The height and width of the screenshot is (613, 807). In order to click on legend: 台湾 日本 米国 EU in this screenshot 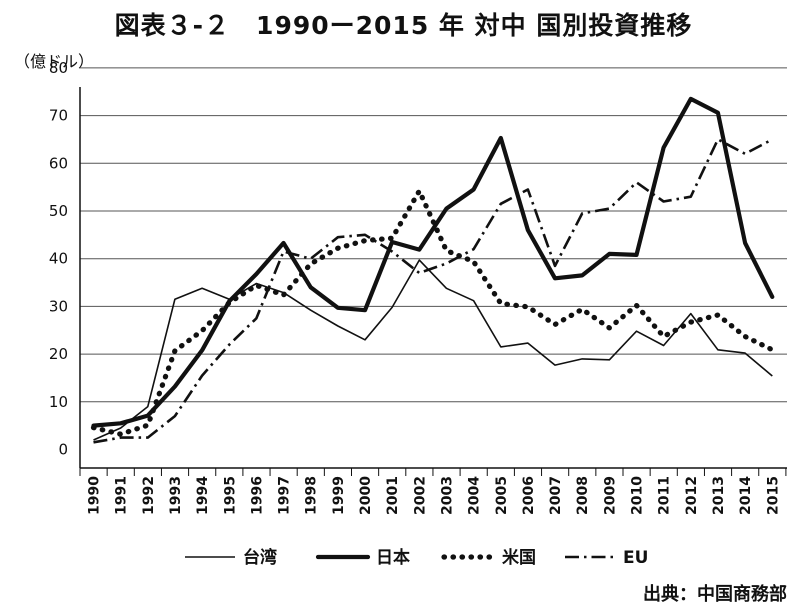, I will do `click(416, 557)`.